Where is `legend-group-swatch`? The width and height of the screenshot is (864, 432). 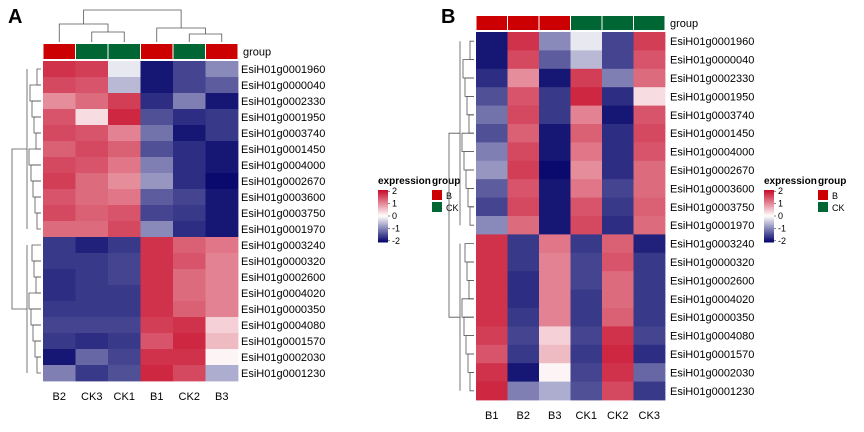
legend-group-swatch is located at coordinates (437, 195).